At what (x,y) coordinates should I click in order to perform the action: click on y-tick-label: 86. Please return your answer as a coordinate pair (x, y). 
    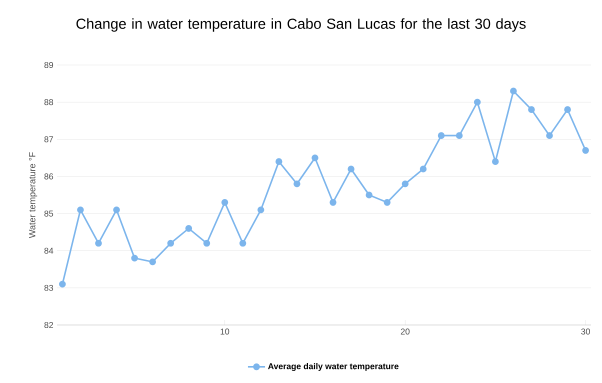
    Looking at the image, I should click on (49, 176).